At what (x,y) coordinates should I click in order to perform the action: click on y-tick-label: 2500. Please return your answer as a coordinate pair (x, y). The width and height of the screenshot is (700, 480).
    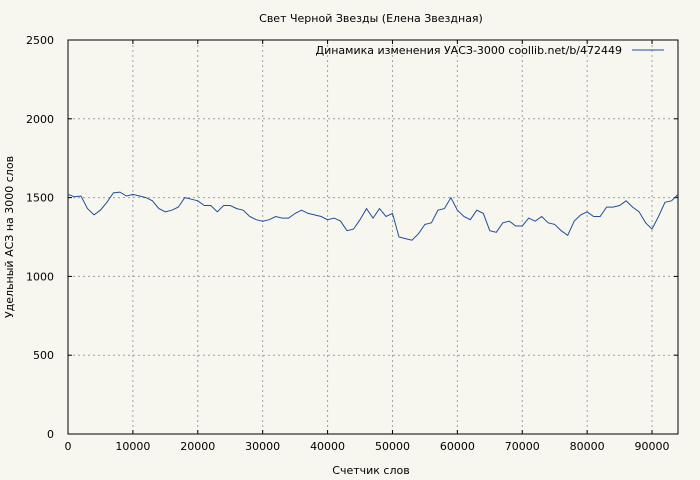
    Looking at the image, I should click on (40, 40).